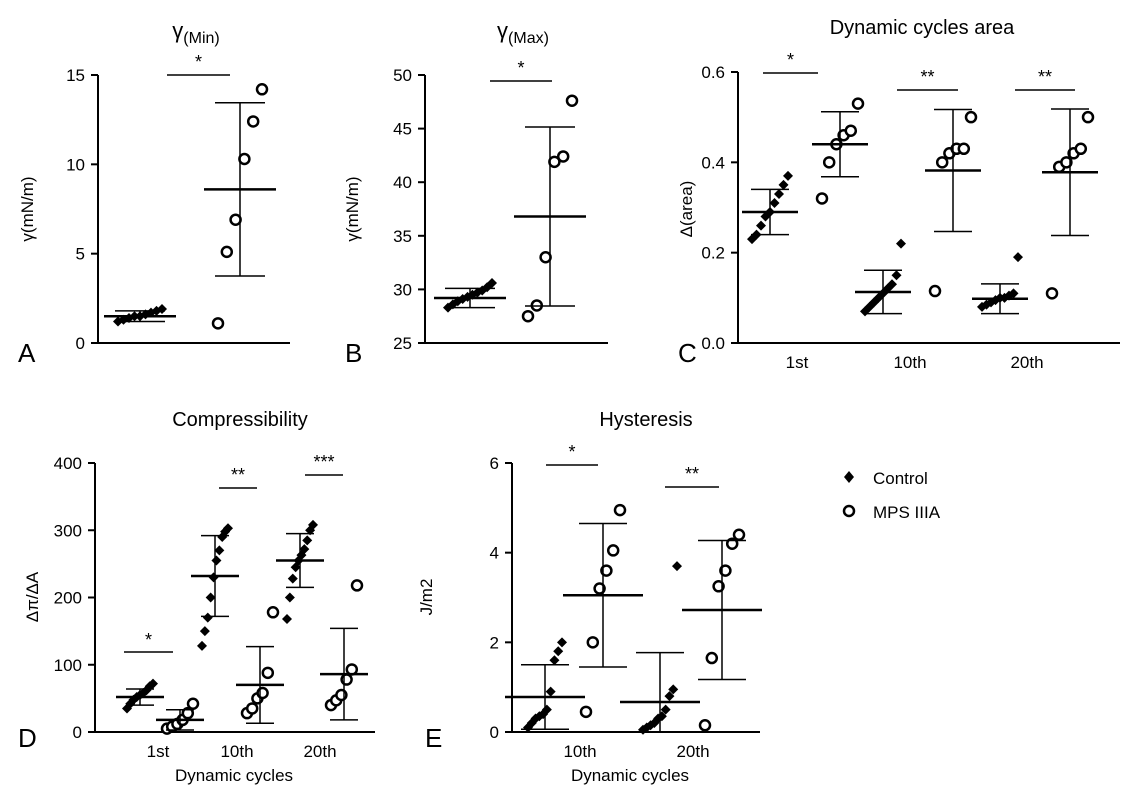  What do you see at coordinates (402, 75) in the screenshot?
I see `y-tick-label: 50` at bounding box center [402, 75].